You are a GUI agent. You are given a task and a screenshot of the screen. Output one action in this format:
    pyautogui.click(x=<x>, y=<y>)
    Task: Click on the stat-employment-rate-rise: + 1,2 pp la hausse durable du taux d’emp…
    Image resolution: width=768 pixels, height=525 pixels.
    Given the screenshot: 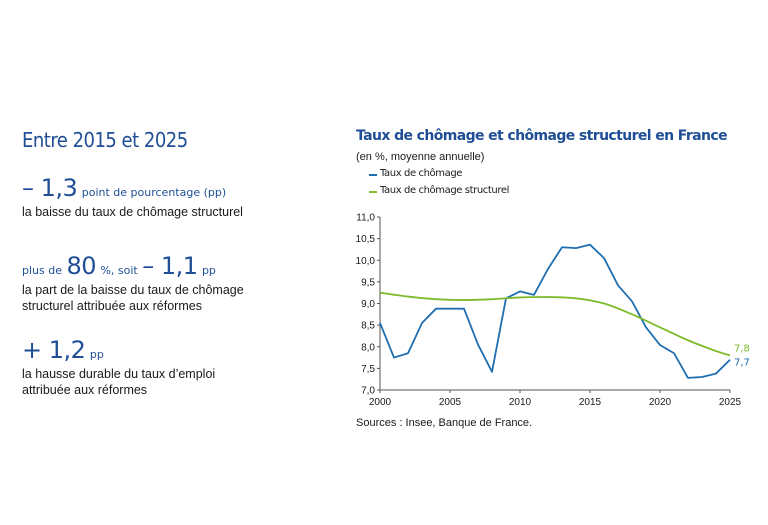 What is the action you would take?
    pyautogui.click(x=182, y=367)
    